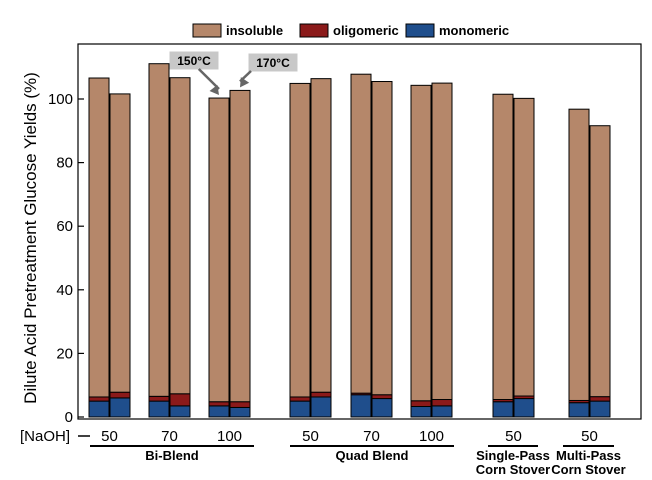 The height and width of the screenshot is (480, 652). I want to click on bar-15-monomeric, so click(600, 409).